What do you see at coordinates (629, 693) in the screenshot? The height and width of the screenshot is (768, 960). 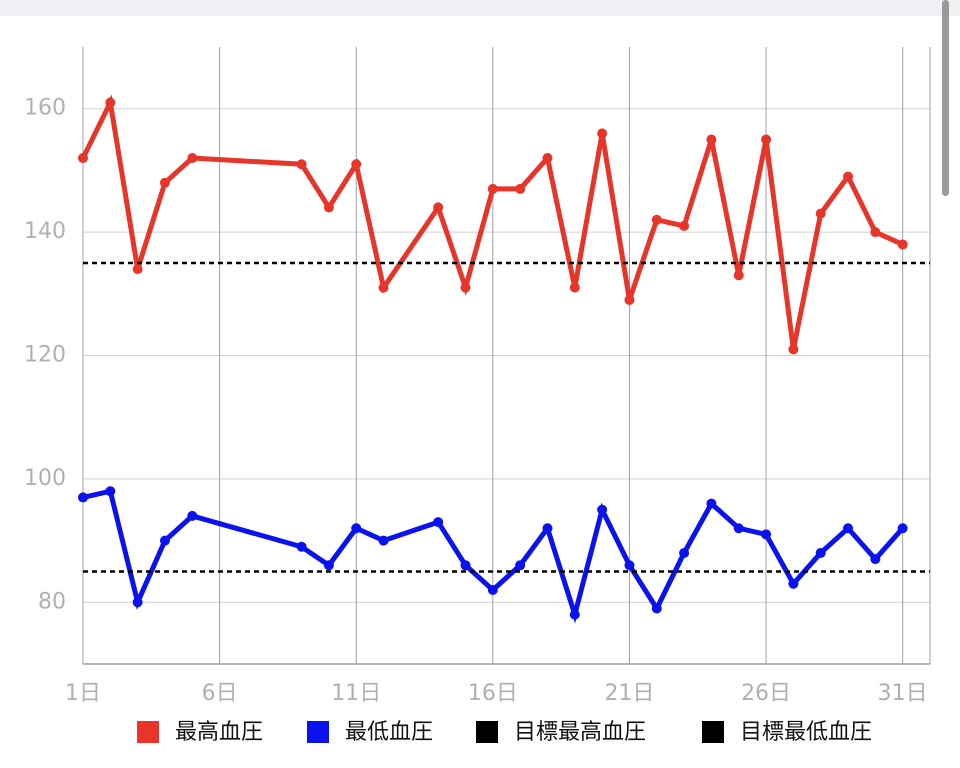 I see `x-tick-label: 21日` at bounding box center [629, 693].